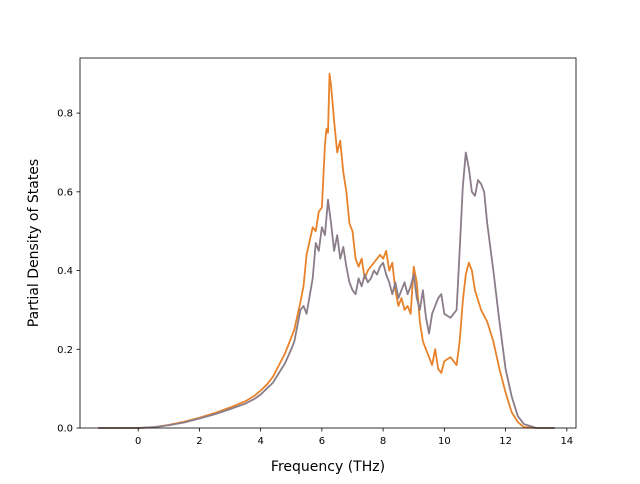 The height and width of the screenshot is (484, 640). Describe the element at coordinates (65, 429) in the screenshot. I see `y-tick-label: 0.0` at that location.